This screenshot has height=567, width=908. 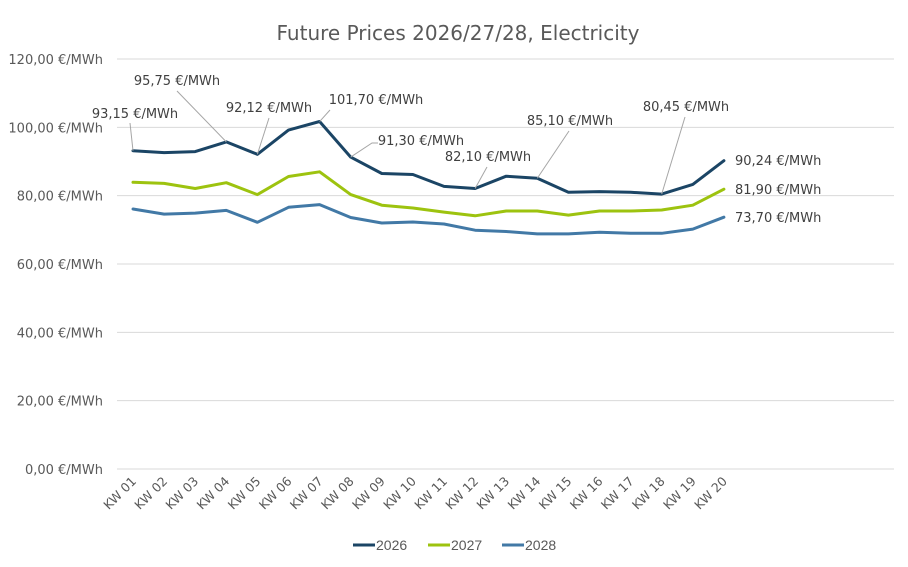 What do you see at coordinates (368, 492) in the screenshot?
I see `x-tick-label: KW 09` at bounding box center [368, 492].